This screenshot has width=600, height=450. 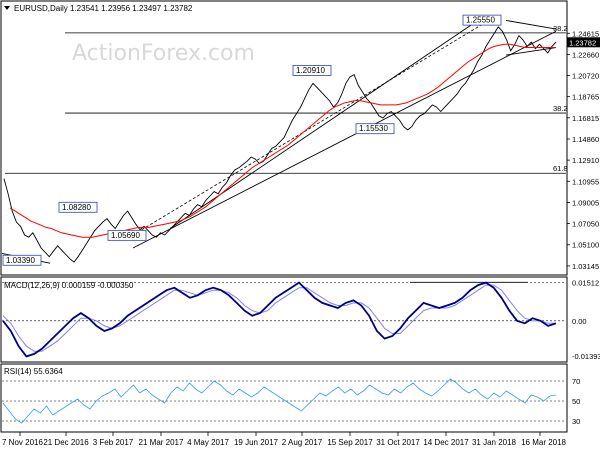 What do you see at coordinates (279, 401) in the screenshot?
I see `rsi-line` at bounding box center [279, 401].